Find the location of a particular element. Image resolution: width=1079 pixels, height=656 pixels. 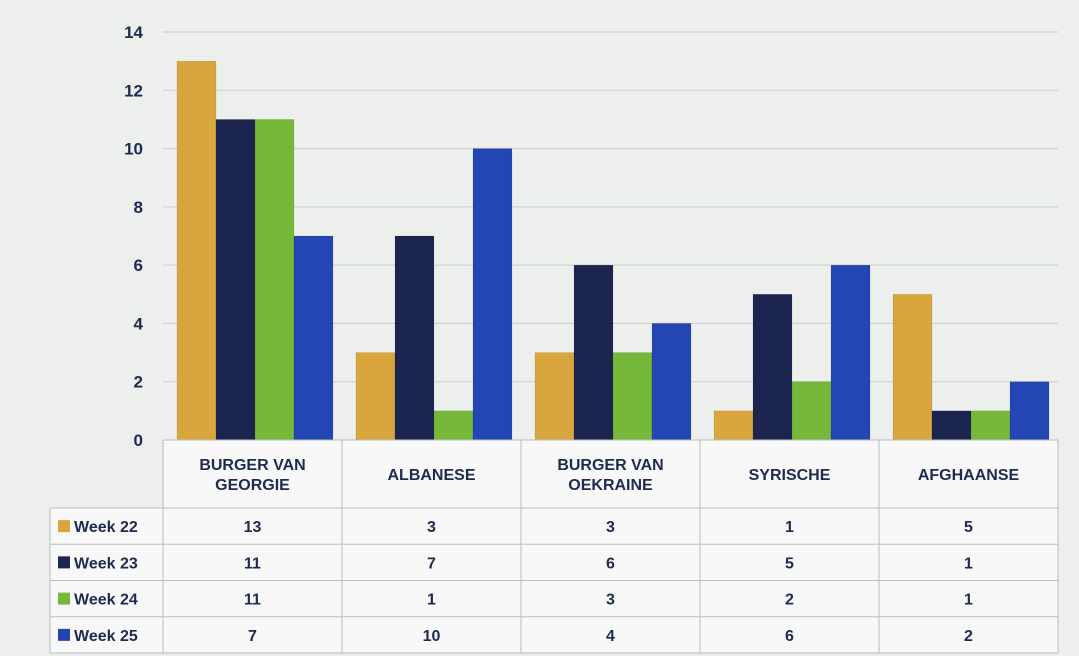

table-cell-value: 4 is located at coordinates (610, 636).